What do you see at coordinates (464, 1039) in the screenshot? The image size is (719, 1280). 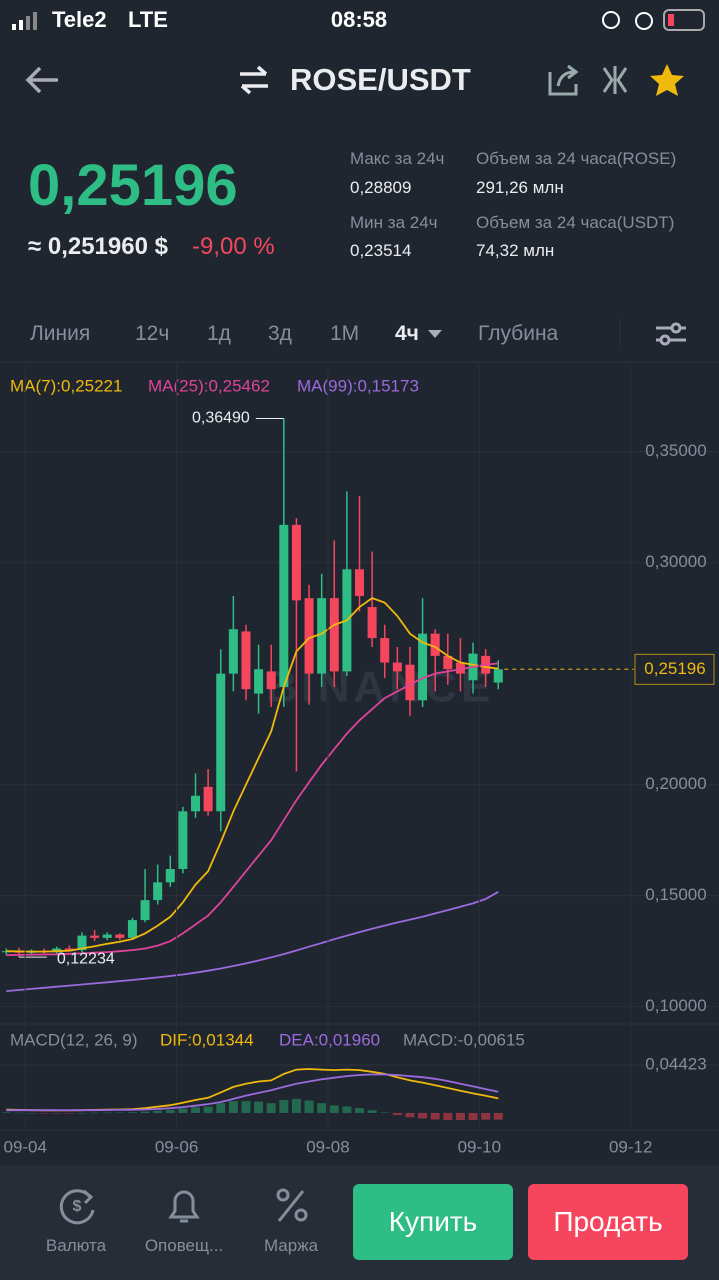 I see `legend-entry: MACD:-0,00615` at bounding box center [464, 1039].